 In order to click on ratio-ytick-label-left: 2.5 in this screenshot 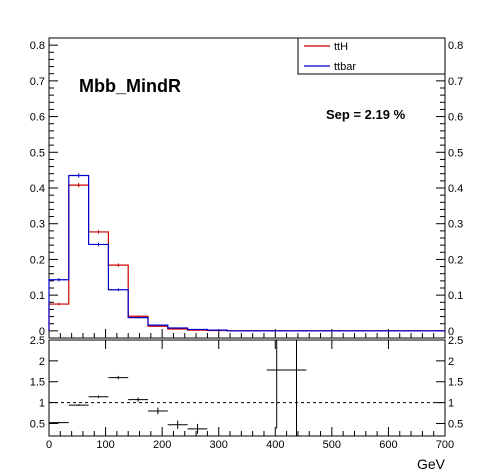, I will do `click(37, 341)`.